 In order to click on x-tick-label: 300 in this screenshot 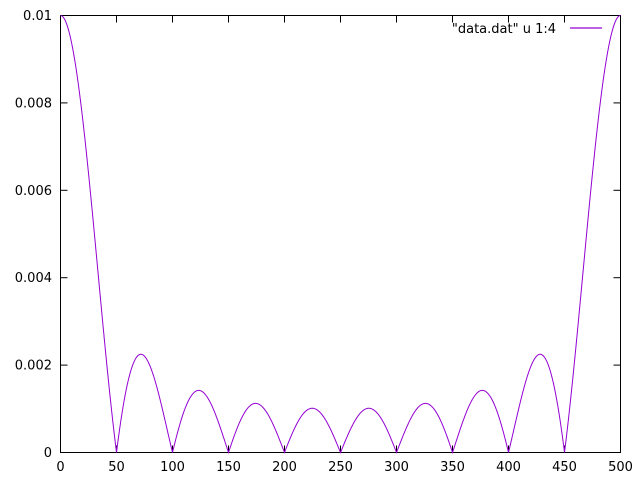, I will do `click(396, 467)`.